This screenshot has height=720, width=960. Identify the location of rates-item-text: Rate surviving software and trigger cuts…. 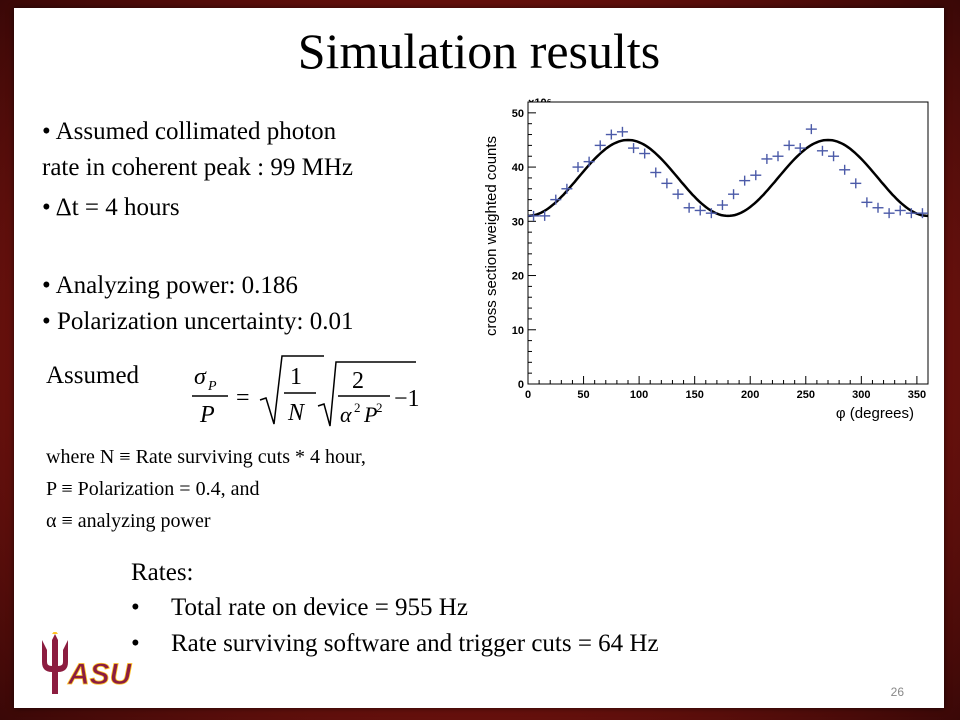
(415, 643).